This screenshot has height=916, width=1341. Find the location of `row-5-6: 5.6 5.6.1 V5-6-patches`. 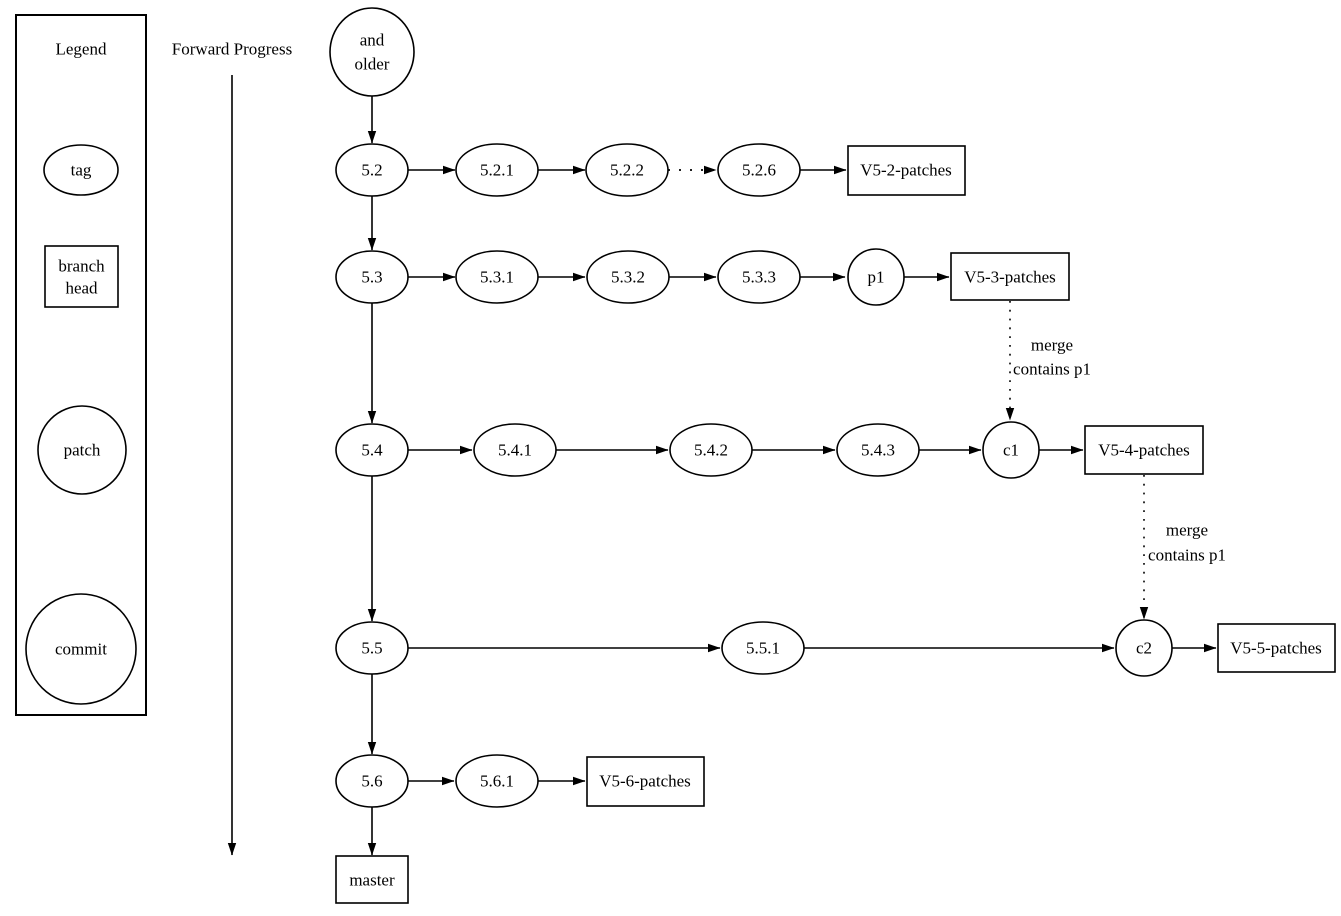

row-5-6: 5.6 5.6.1 V5-6-patches is located at coordinates (520, 781).